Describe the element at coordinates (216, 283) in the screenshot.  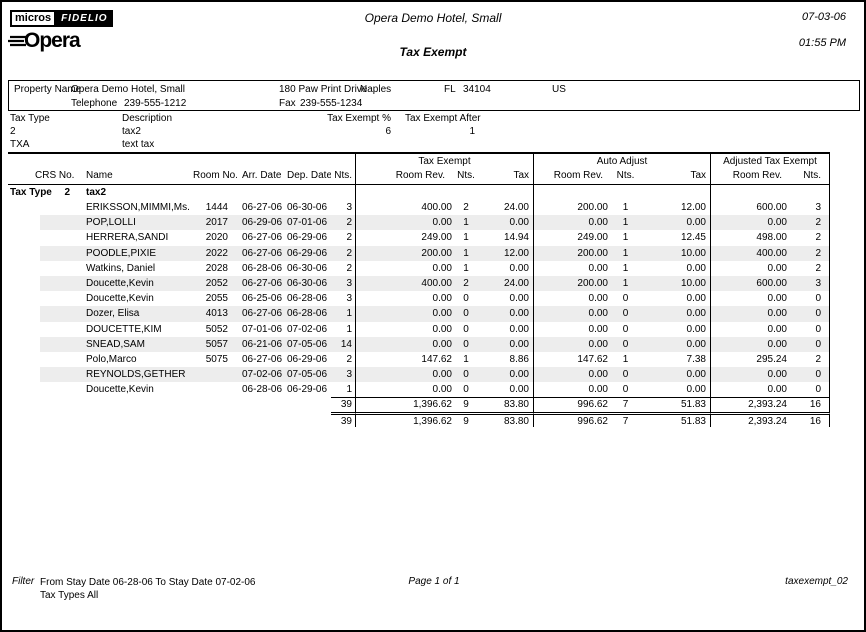
I see `cell-room-no: 2052` at that location.